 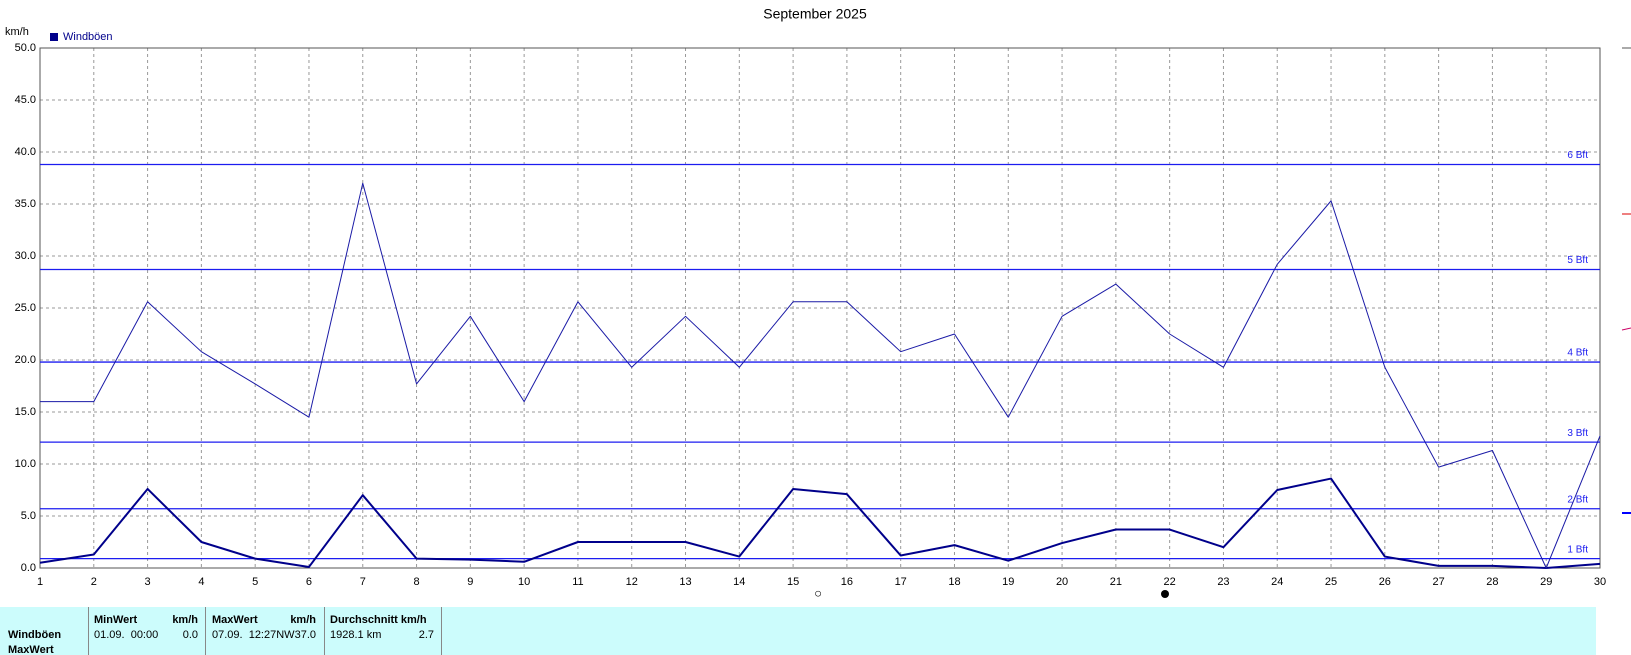 I want to click on x-tick-label: 16, so click(x=847, y=582).